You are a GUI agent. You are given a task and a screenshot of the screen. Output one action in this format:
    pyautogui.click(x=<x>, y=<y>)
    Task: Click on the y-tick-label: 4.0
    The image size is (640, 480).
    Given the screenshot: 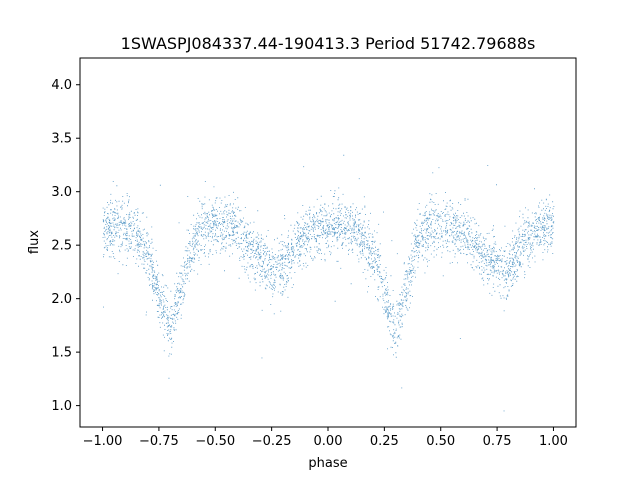 What is the action you would take?
    pyautogui.click(x=61, y=85)
    